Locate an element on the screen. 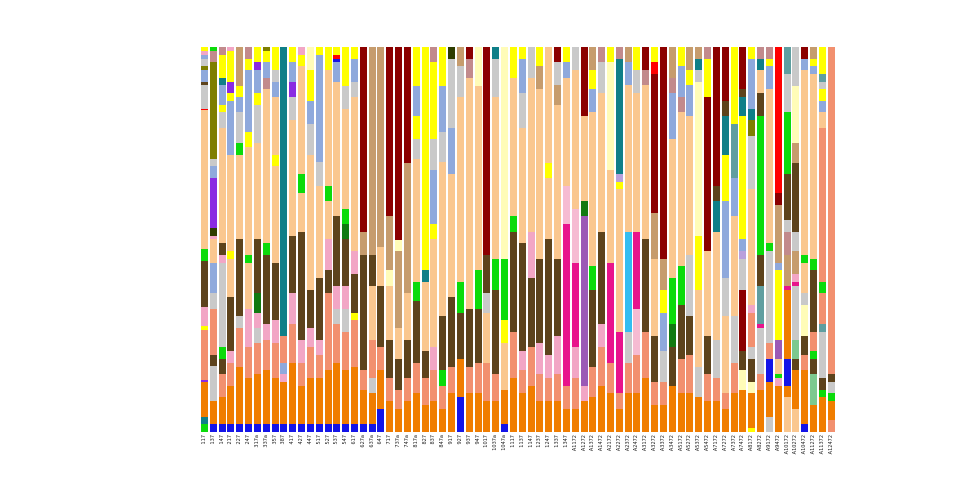  bar-column: 1147 is located at coordinates (531, 257).